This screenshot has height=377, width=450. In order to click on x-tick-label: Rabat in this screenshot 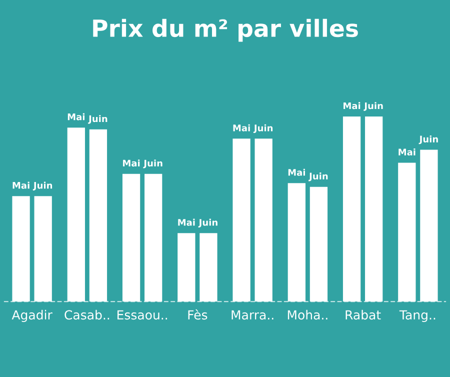, I will do `click(363, 315)`.